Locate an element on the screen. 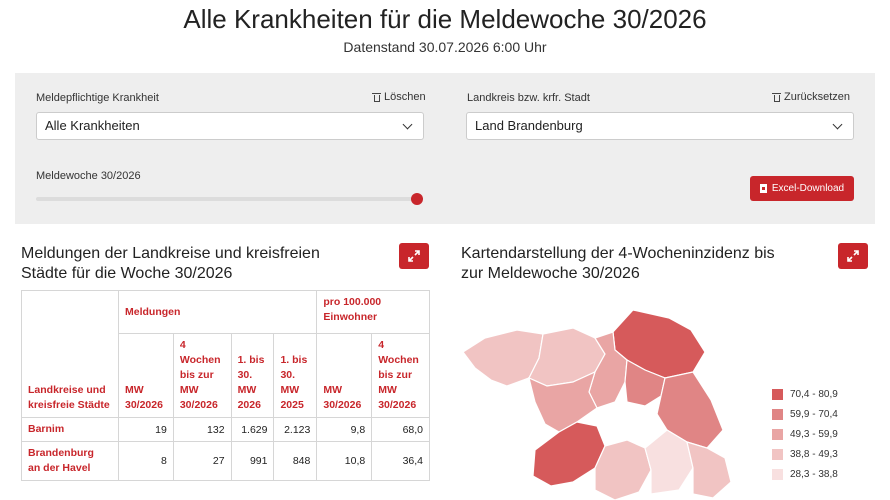 This screenshot has width=890, height=500. map-region-barnim is located at coordinates (645, 383).